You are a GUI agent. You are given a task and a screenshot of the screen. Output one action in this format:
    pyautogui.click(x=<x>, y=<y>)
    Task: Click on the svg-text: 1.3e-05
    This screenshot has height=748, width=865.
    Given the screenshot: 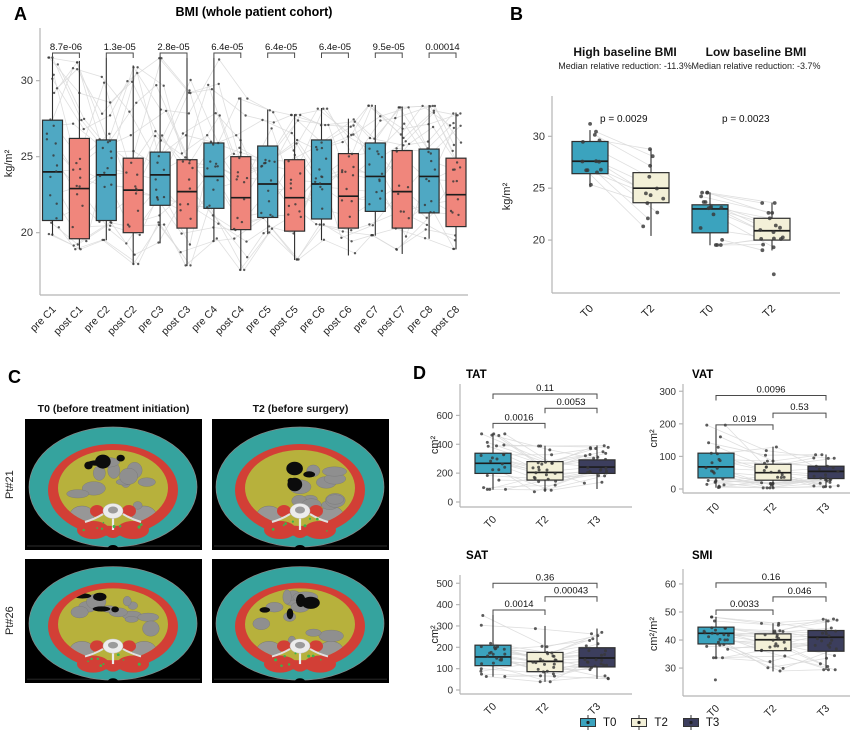 What is the action you would take?
    pyautogui.click(x=120, y=47)
    